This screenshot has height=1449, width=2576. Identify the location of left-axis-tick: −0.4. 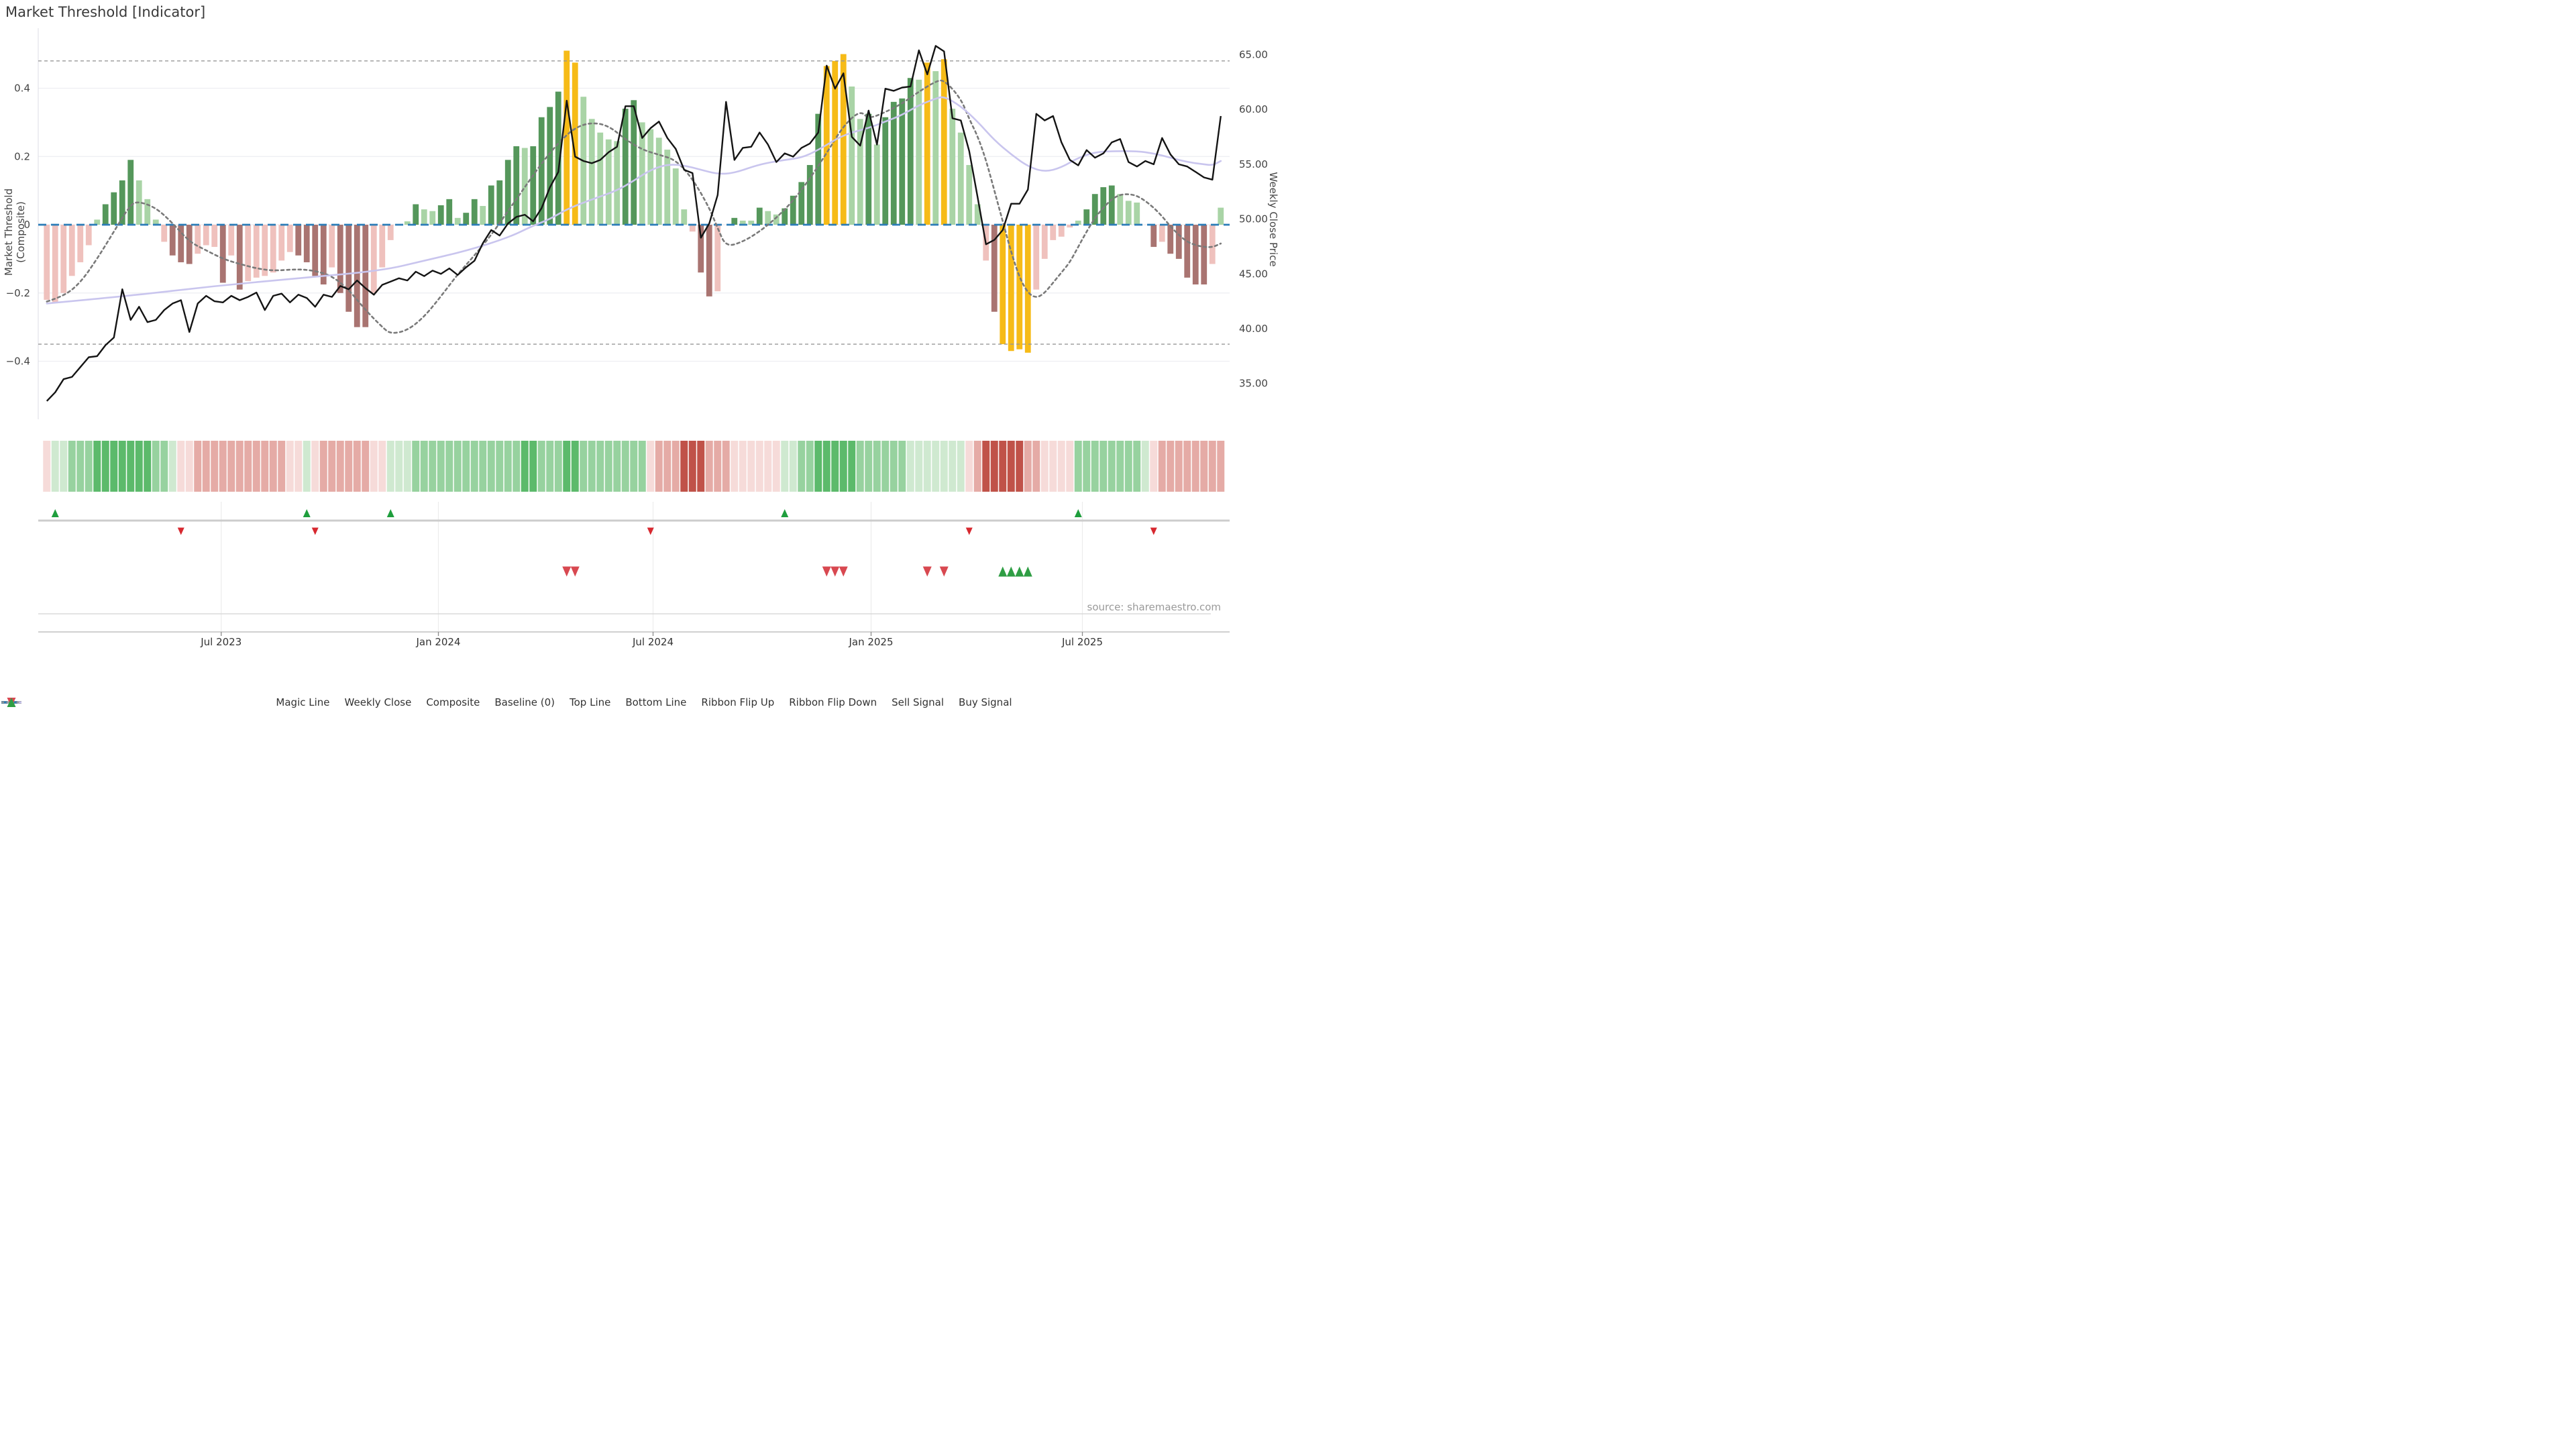
(18, 362).